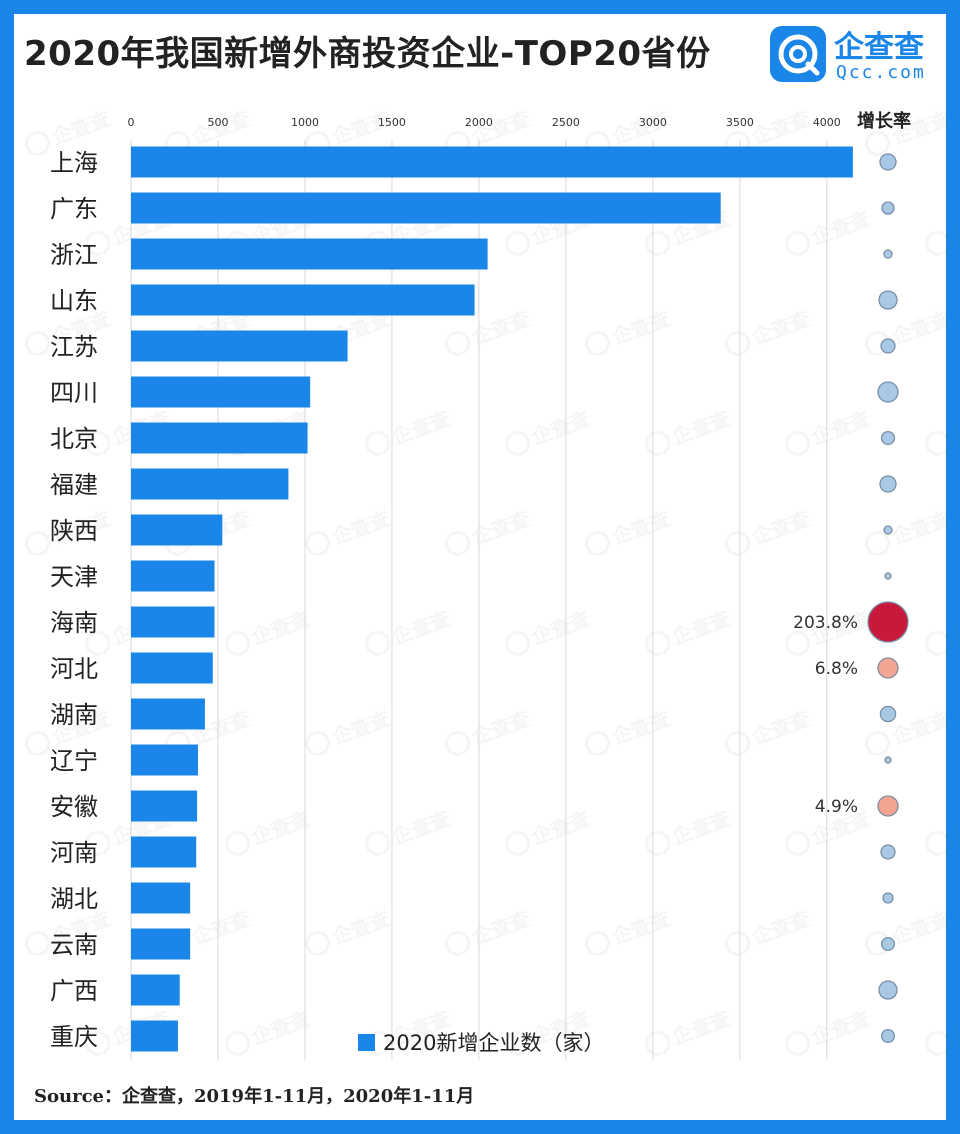 Image resolution: width=960 pixels, height=1134 pixels. Describe the element at coordinates (740, 122) in the screenshot. I see `x-tick-label: 3500` at that location.